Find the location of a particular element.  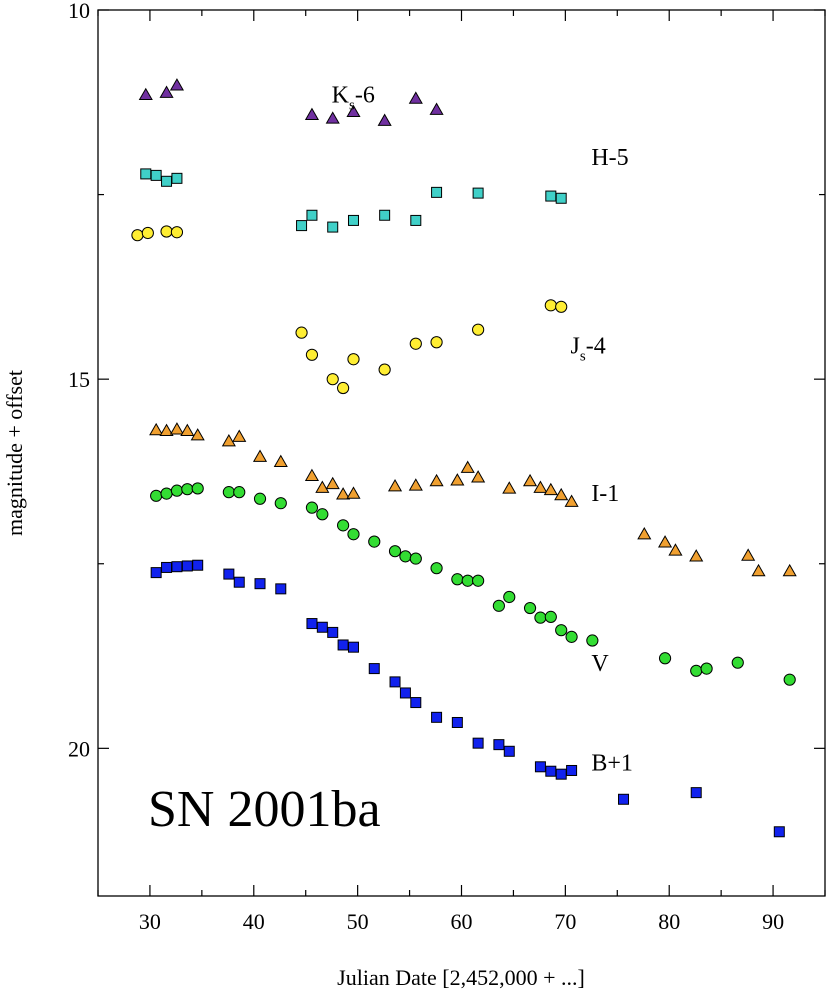

y-tick-label: 10 is located at coordinates (79, 11).